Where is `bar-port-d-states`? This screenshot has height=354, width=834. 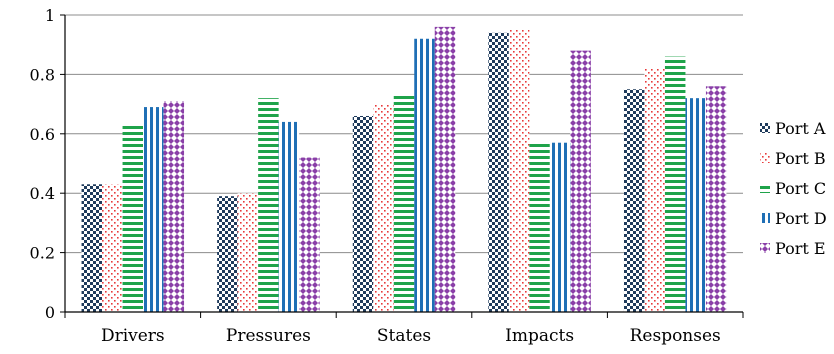 bar-port-d-states is located at coordinates (424, 175).